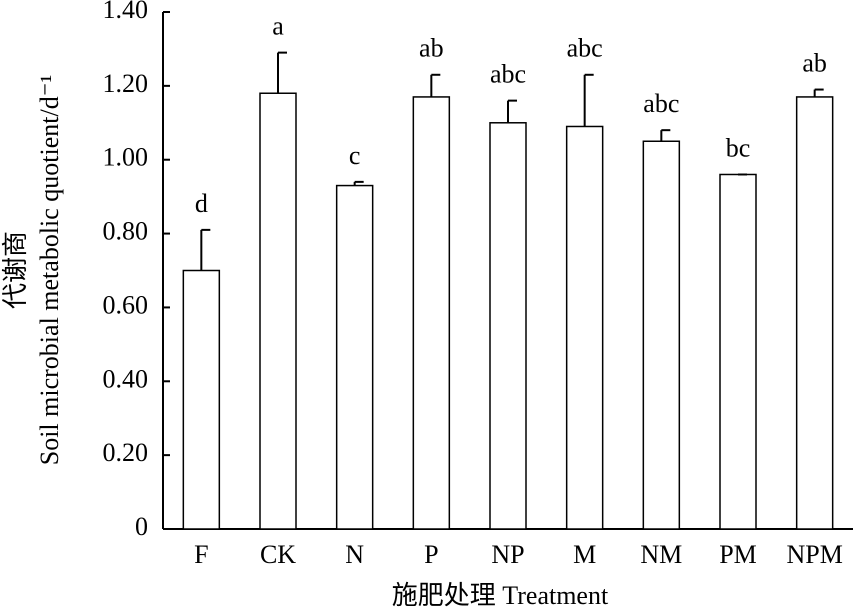 The width and height of the screenshot is (855, 613). What do you see at coordinates (584, 554) in the screenshot?
I see `x-tick-label: M` at bounding box center [584, 554].